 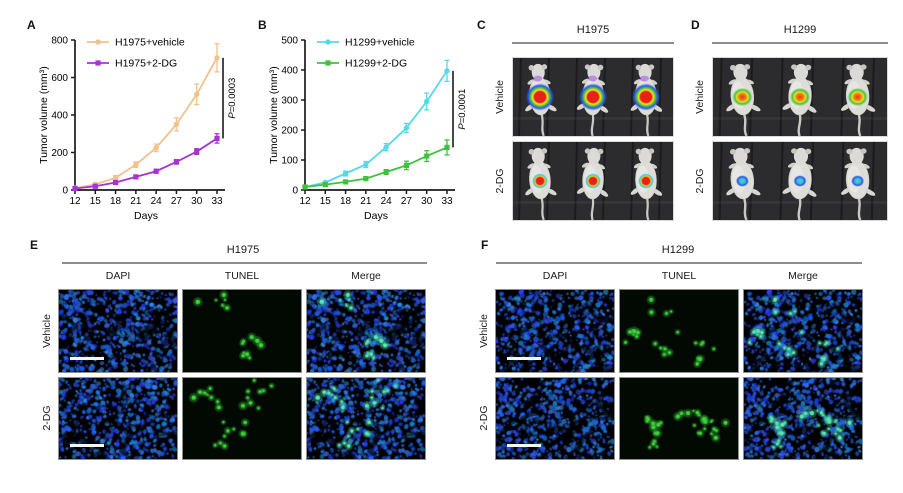 What do you see at coordinates (376, 64) in the screenshot?
I see `svg-text: H1299+2-DG` at bounding box center [376, 64].